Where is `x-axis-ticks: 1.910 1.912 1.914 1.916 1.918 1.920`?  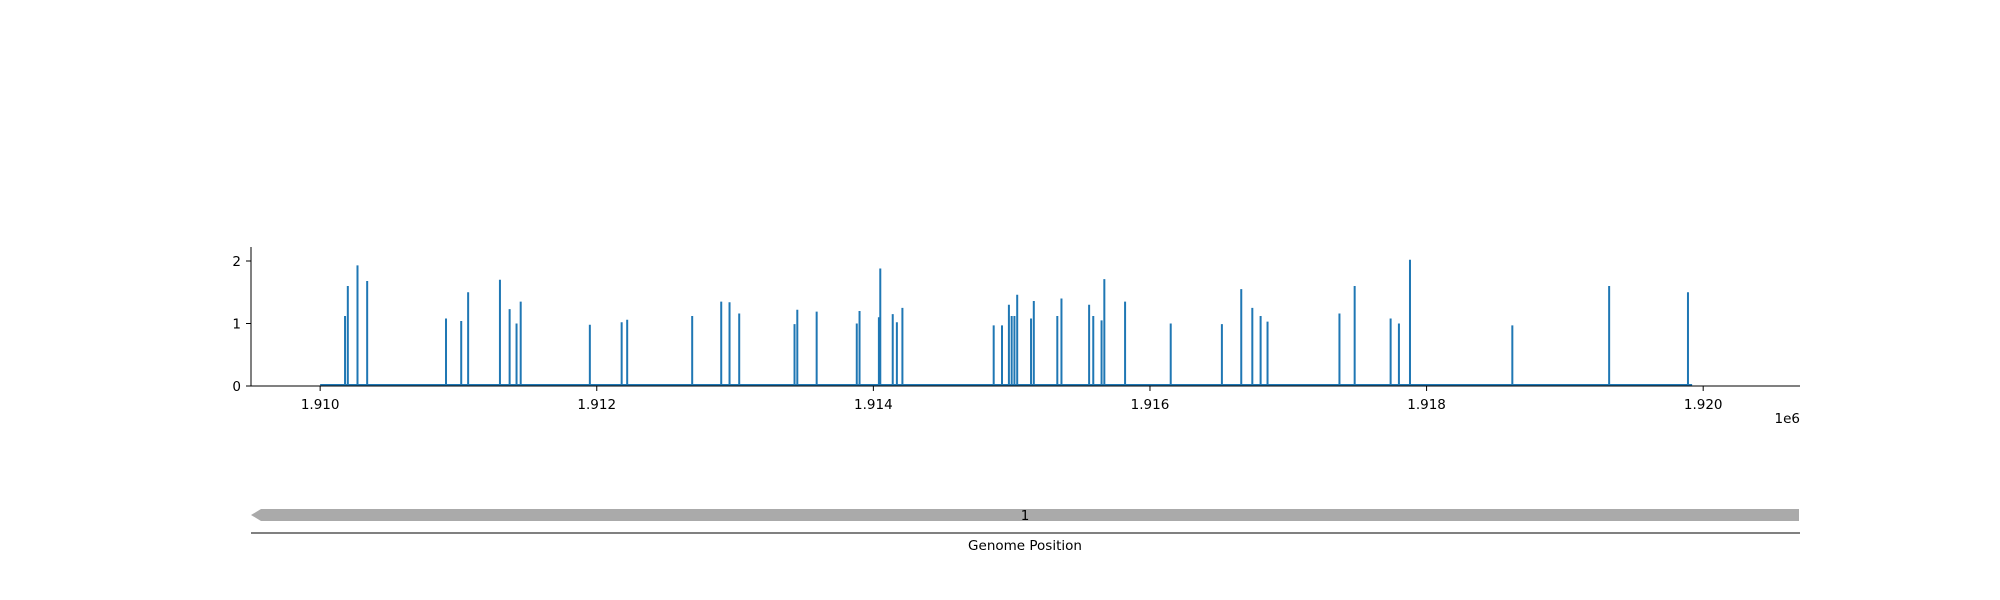
x-axis-ticks: 1.910 1.912 1.914 1.916 1.918 1.920 is located at coordinates (1012, 399).